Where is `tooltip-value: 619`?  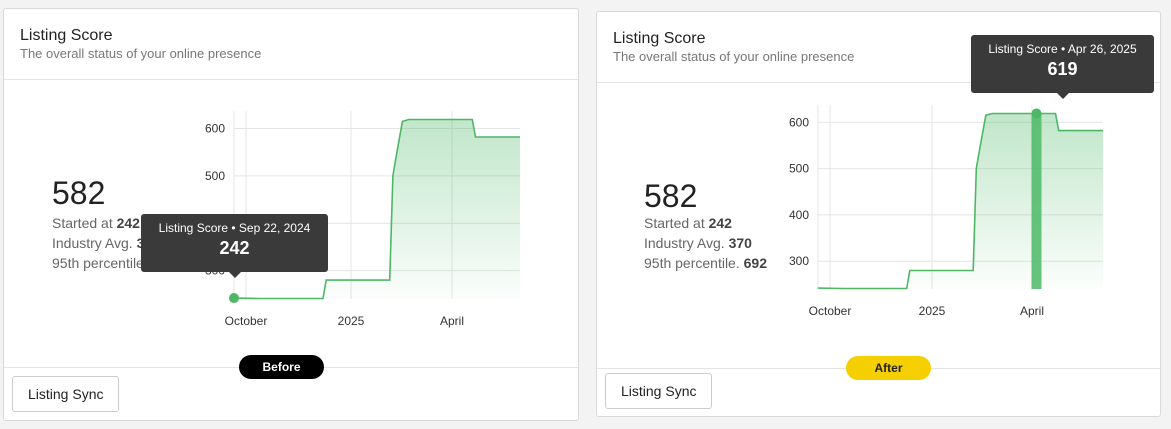
tooltip-value: 619 is located at coordinates (1062, 69).